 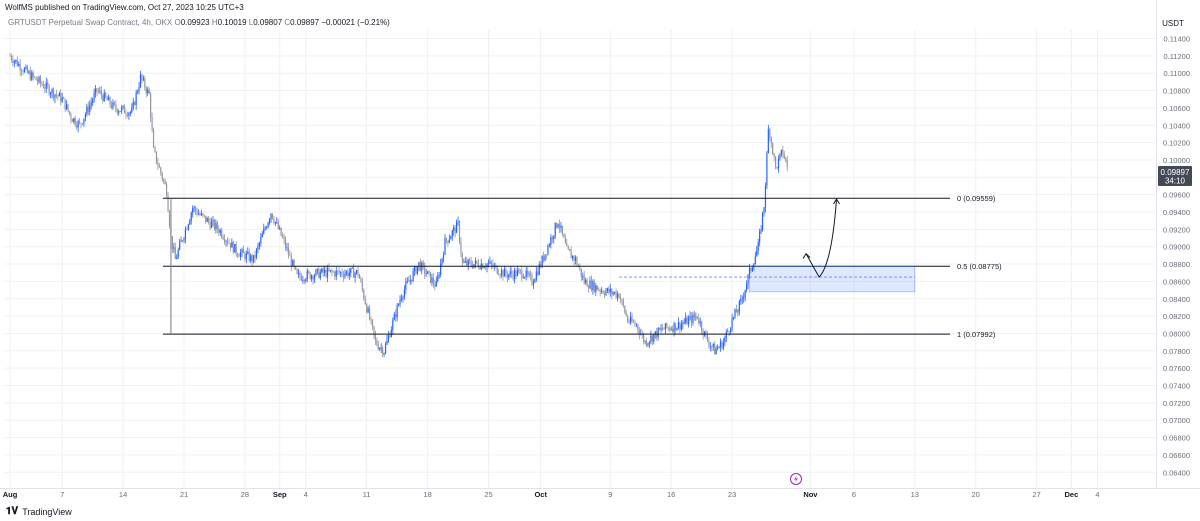 I want to click on demand-zone, so click(x=832, y=279).